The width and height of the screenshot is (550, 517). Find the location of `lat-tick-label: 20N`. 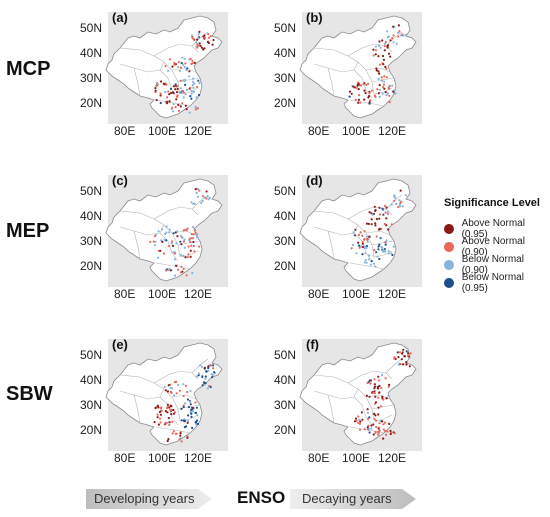

lat-tick-label: 20N is located at coordinates (90, 430).